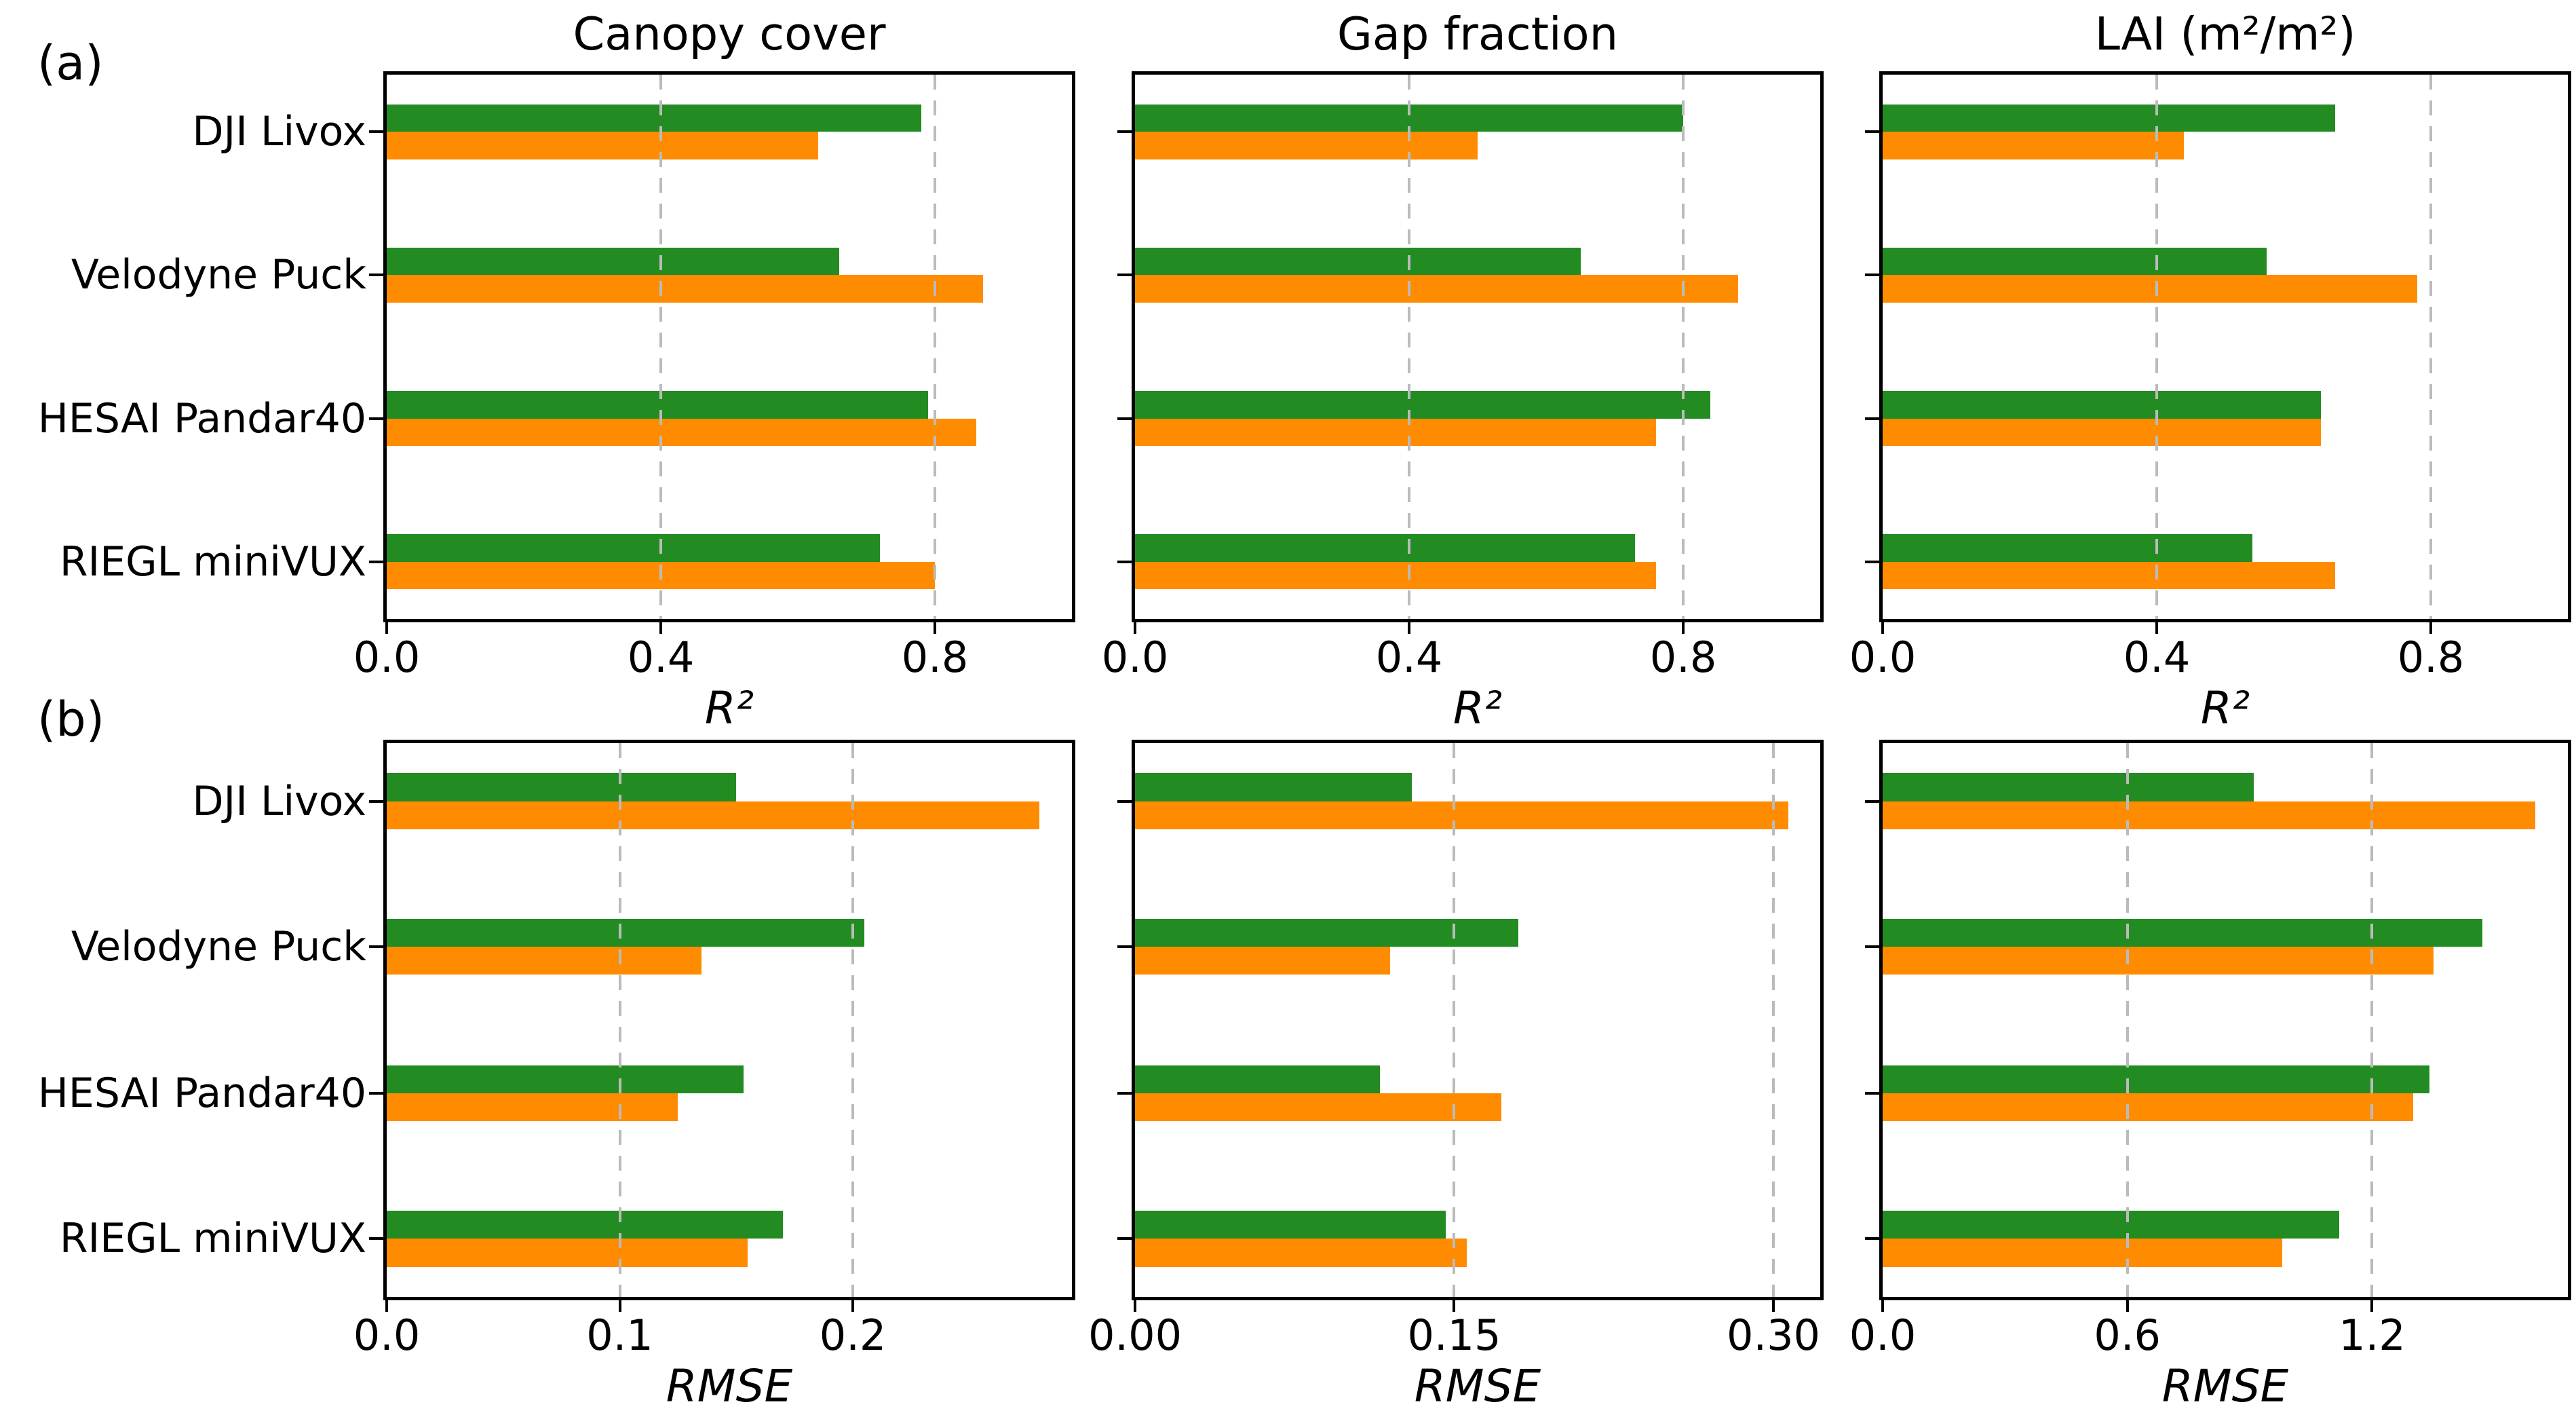  I want to click on panel-letter-a: (a), so click(70, 63).